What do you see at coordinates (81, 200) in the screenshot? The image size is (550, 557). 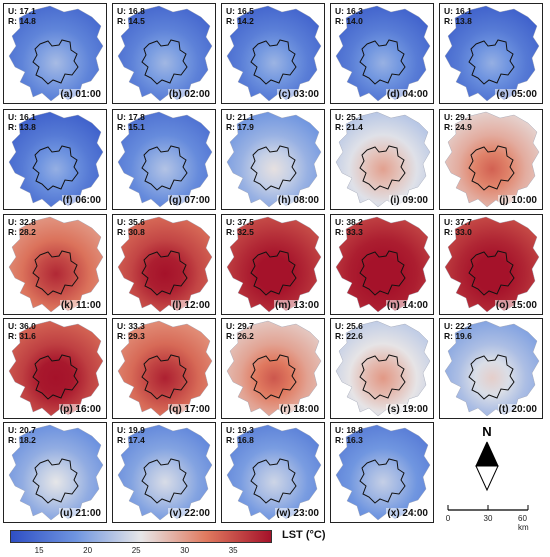 I see `panel-label: (f) 06:00` at bounding box center [81, 200].